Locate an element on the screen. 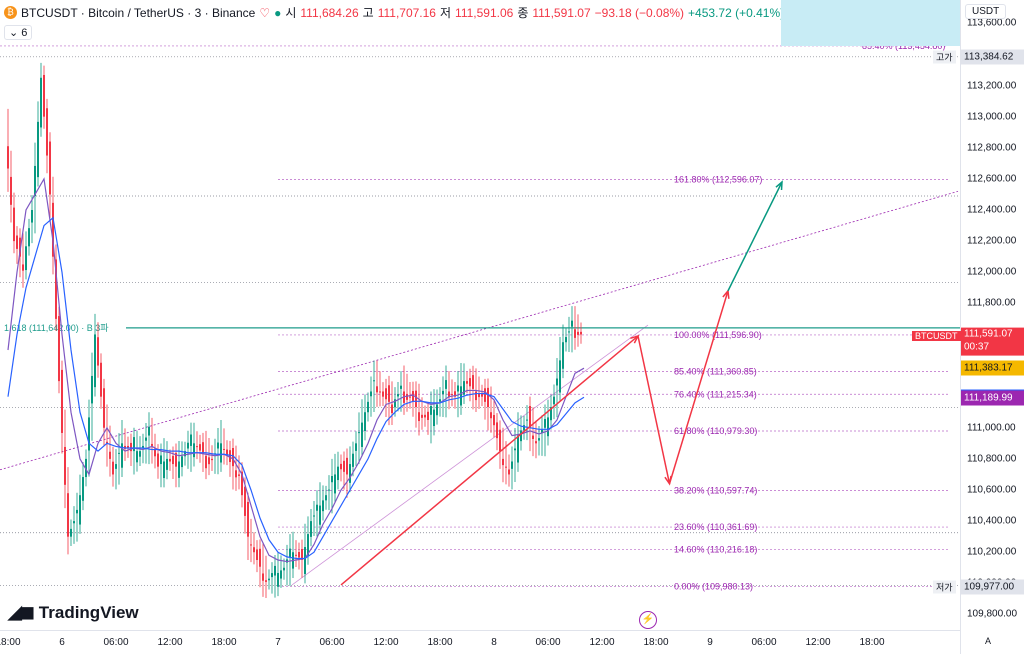 Image resolution: width=1024 pixels, height=655 pixels. y-tick-label: 113,200.00 is located at coordinates (992, 86).